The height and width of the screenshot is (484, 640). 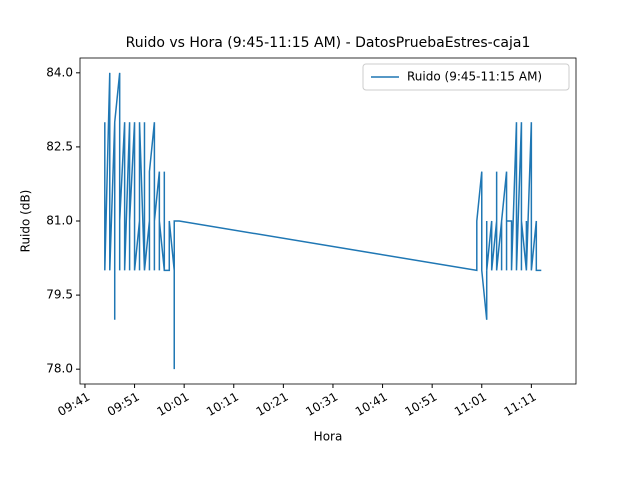 I want to click on y-tick-label: 78.0, so click(x=59, y=369).